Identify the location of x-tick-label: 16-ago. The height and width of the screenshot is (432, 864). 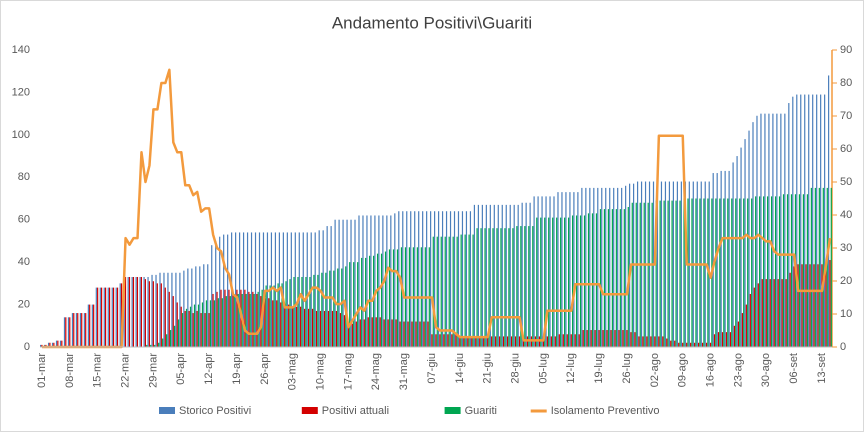
(711, 370).